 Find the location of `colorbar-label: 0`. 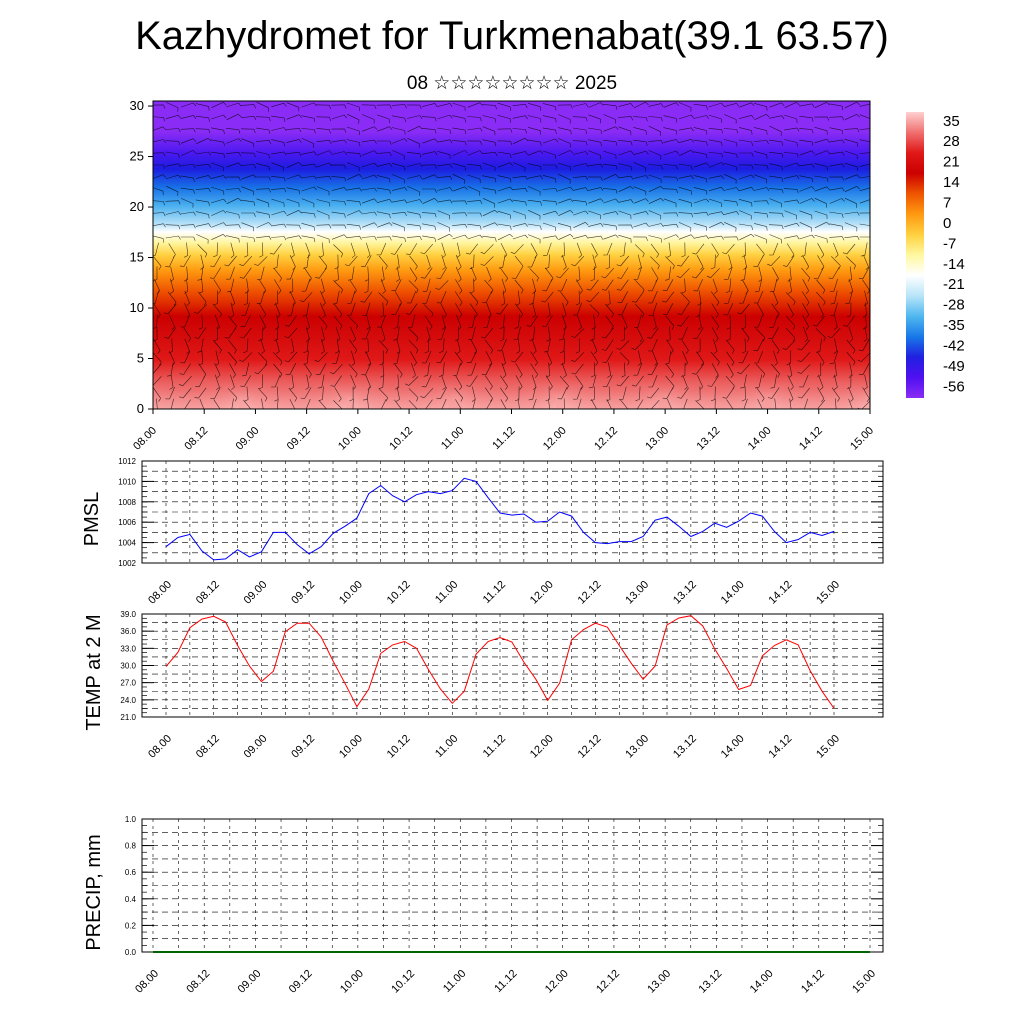

colorbar-label: 0 is located at coordinates (947, 223).